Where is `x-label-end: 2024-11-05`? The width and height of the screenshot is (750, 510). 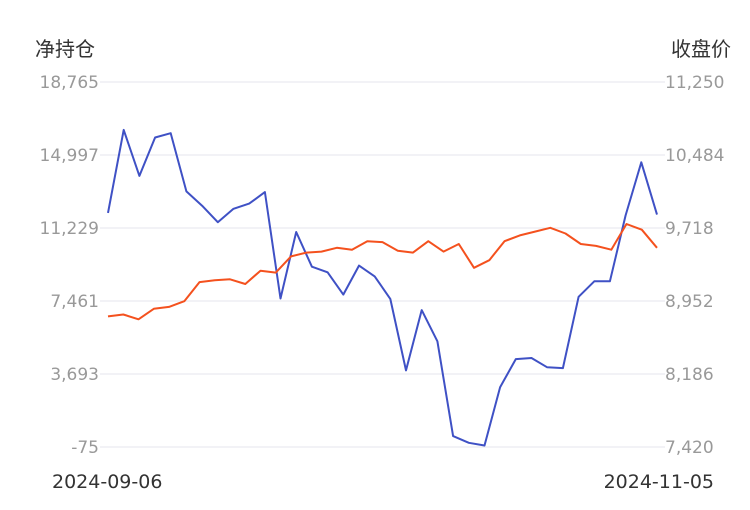 x-label-end: 2024-11-05 is located at coordinates (659, 482).